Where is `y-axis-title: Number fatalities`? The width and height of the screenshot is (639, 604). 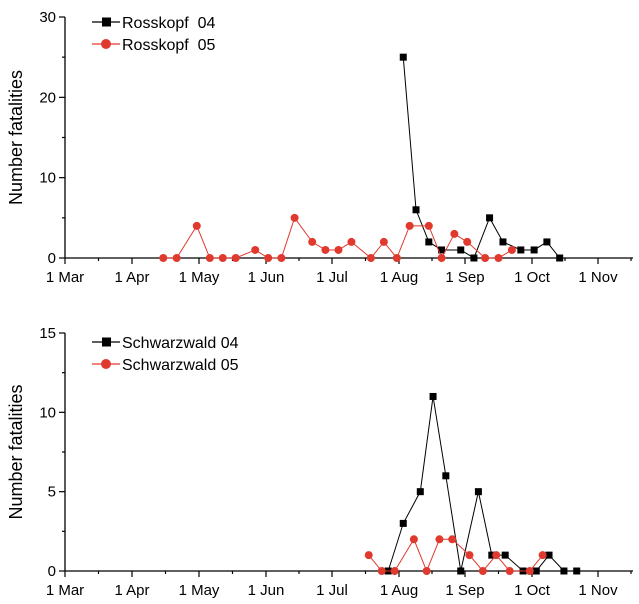
y-axis-title: Number fatalities is located at coordinates (16, 137).